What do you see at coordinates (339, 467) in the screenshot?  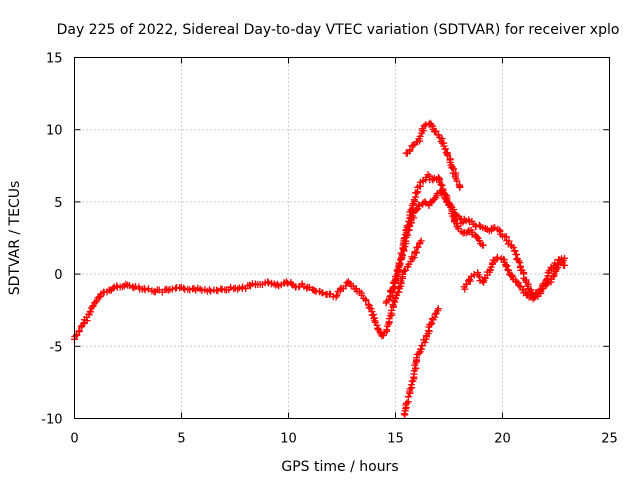 I see `x-axis-label: GPS time / hours` at bounding box center [339, 467].